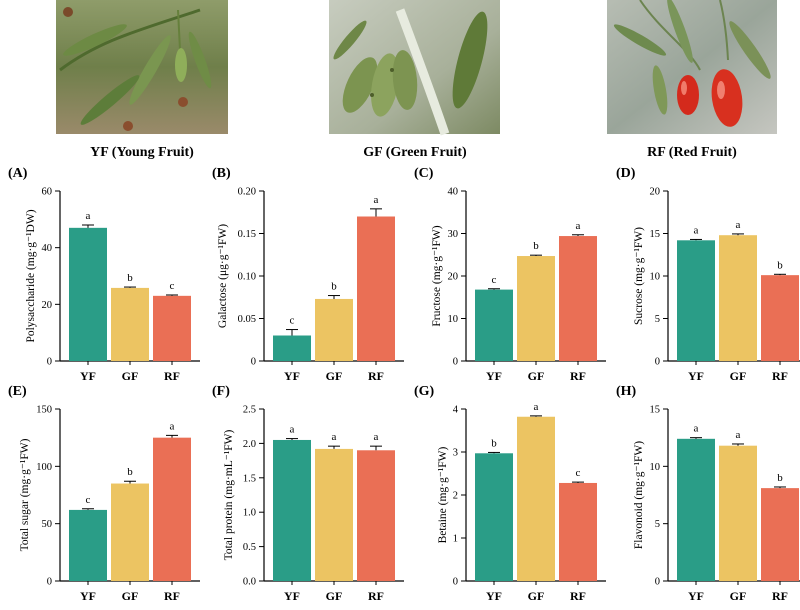 This screenshot has height=610, width=800. Describe the element at coordinates (626, 173) in the screenshot. I see `panel-label: (D)` at that location.